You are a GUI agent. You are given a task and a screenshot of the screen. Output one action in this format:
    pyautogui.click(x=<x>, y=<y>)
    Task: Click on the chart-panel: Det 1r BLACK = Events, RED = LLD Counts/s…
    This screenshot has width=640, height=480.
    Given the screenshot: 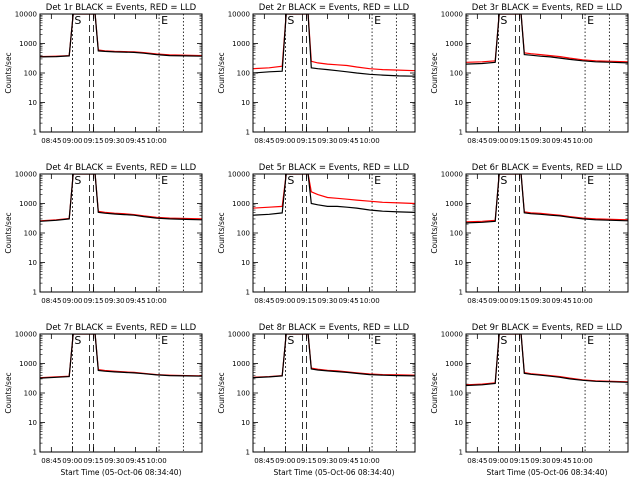 What is the action you would take?
    pyautogui.click(x=103, y=74)
    